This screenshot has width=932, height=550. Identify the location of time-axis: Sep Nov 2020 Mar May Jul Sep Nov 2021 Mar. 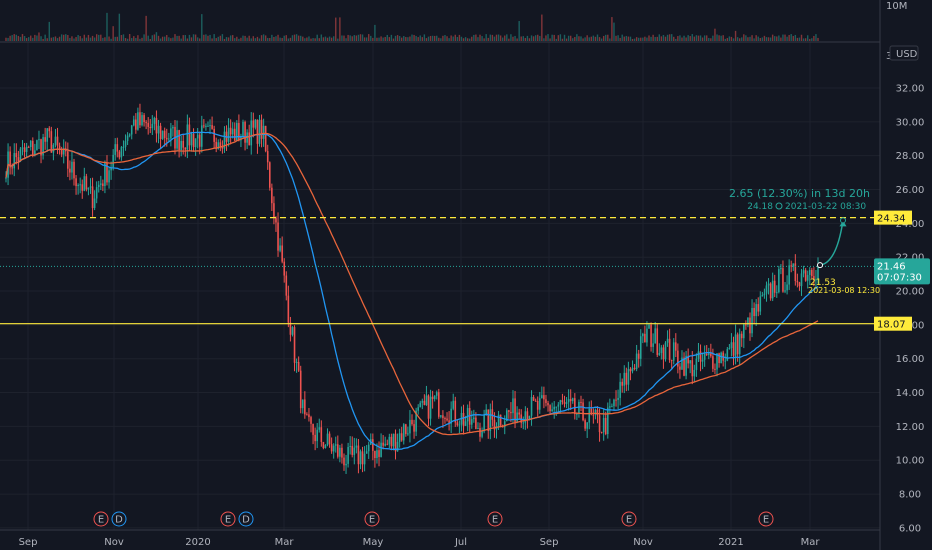
(420, 542).